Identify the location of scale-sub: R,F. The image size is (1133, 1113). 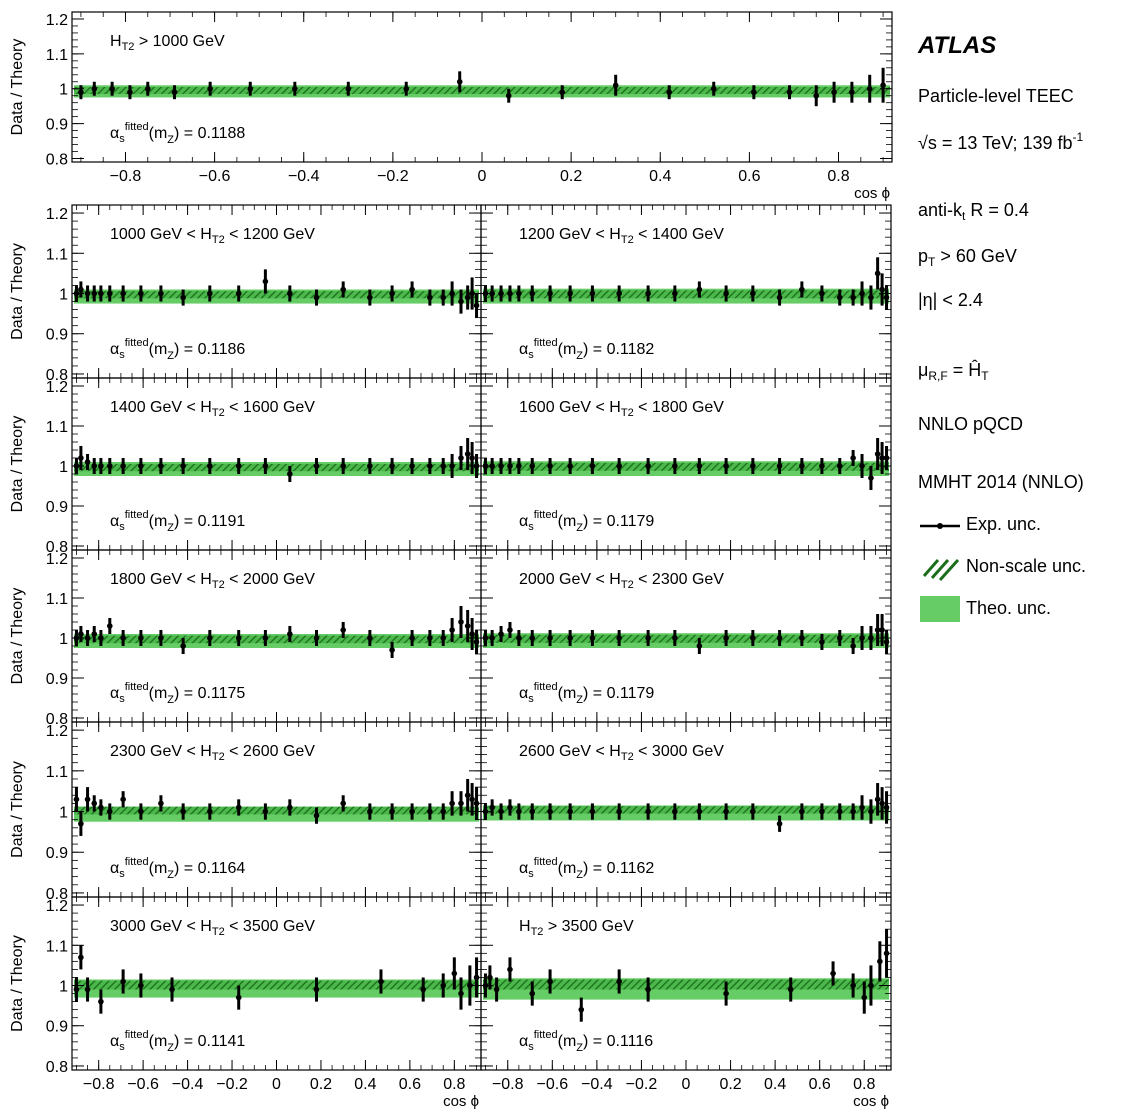
(938, 376).